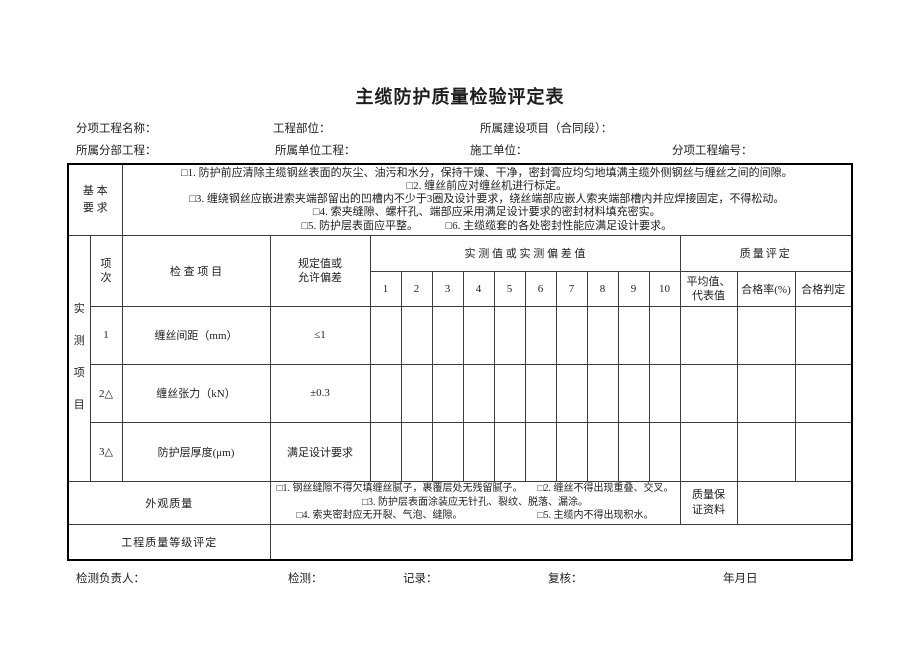 The height and width of the screenshot is (651, 920). I want to click on spec-value-cell: 满足设计要求, so click(320, 451).